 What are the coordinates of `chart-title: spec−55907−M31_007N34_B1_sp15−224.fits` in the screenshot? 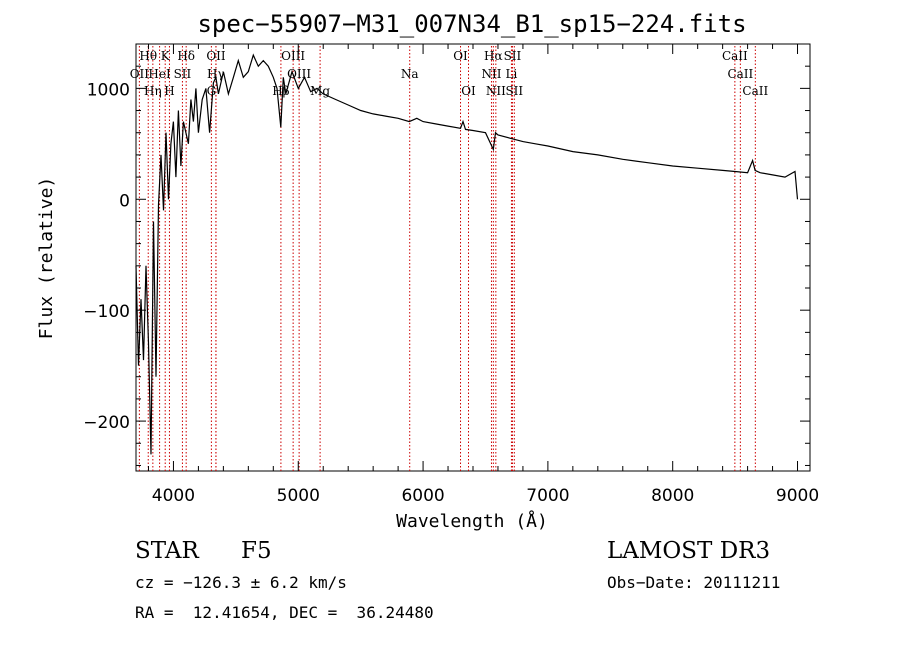 It's located at (471, 24).